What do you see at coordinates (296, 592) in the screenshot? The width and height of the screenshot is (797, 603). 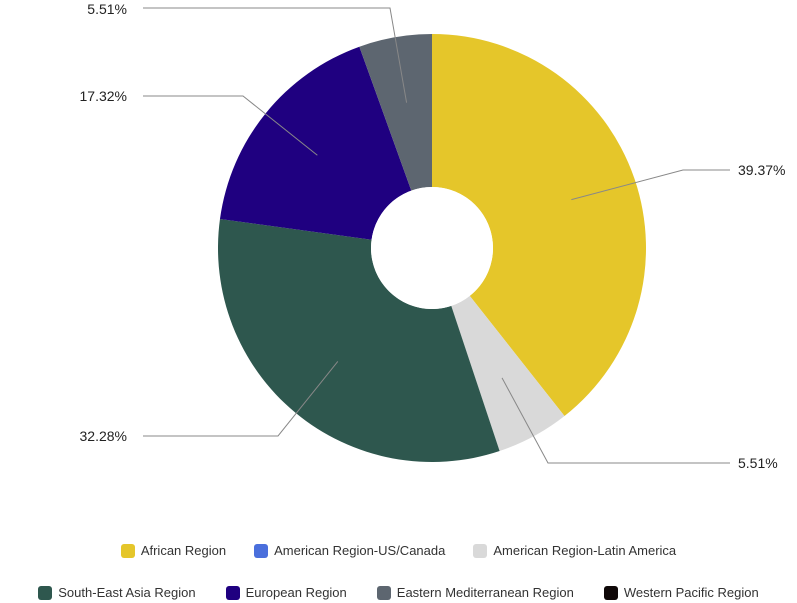 I see `legend-label: European Region` at bounding box center [296, 592].